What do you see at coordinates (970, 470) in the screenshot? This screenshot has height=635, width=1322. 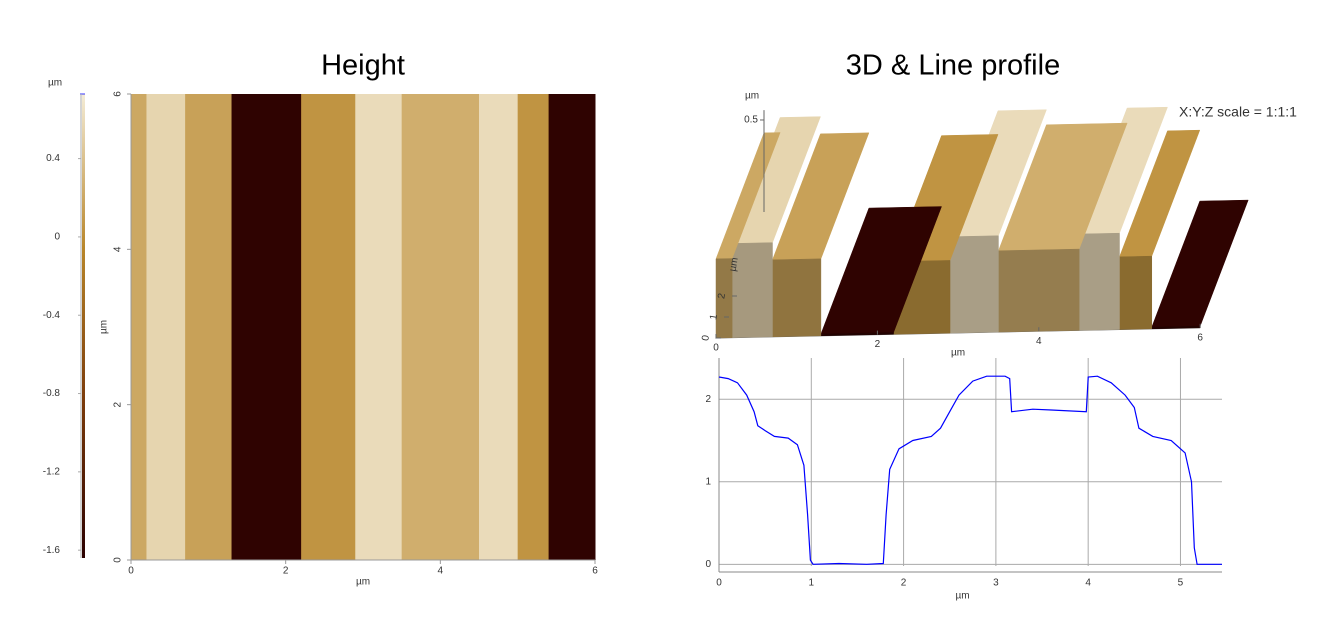 I see `profile-line` at bounding box center [970, 470].